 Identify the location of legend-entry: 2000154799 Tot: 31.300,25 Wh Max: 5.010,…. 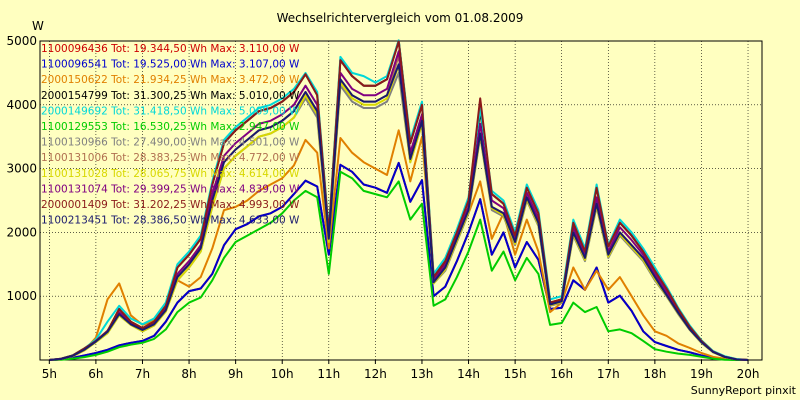
(170, 96).